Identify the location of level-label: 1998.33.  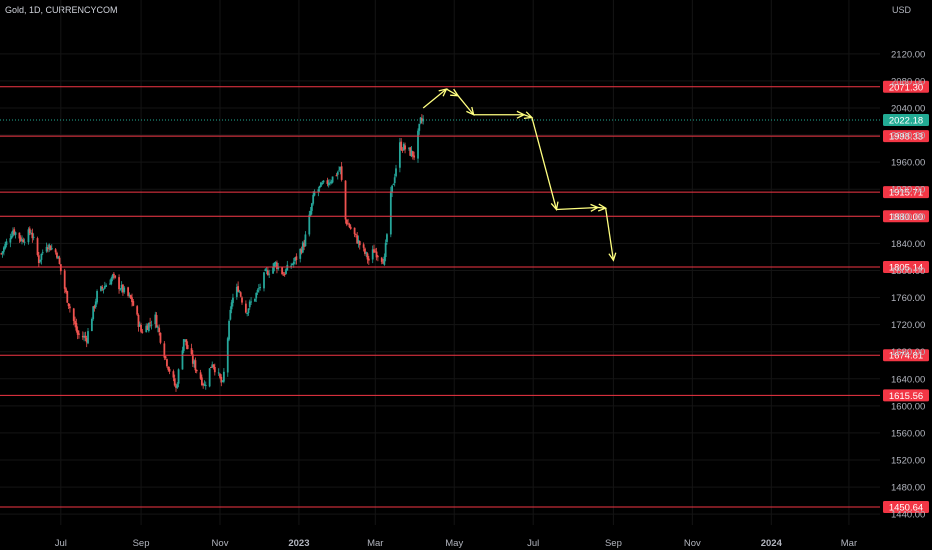
(906, 137).